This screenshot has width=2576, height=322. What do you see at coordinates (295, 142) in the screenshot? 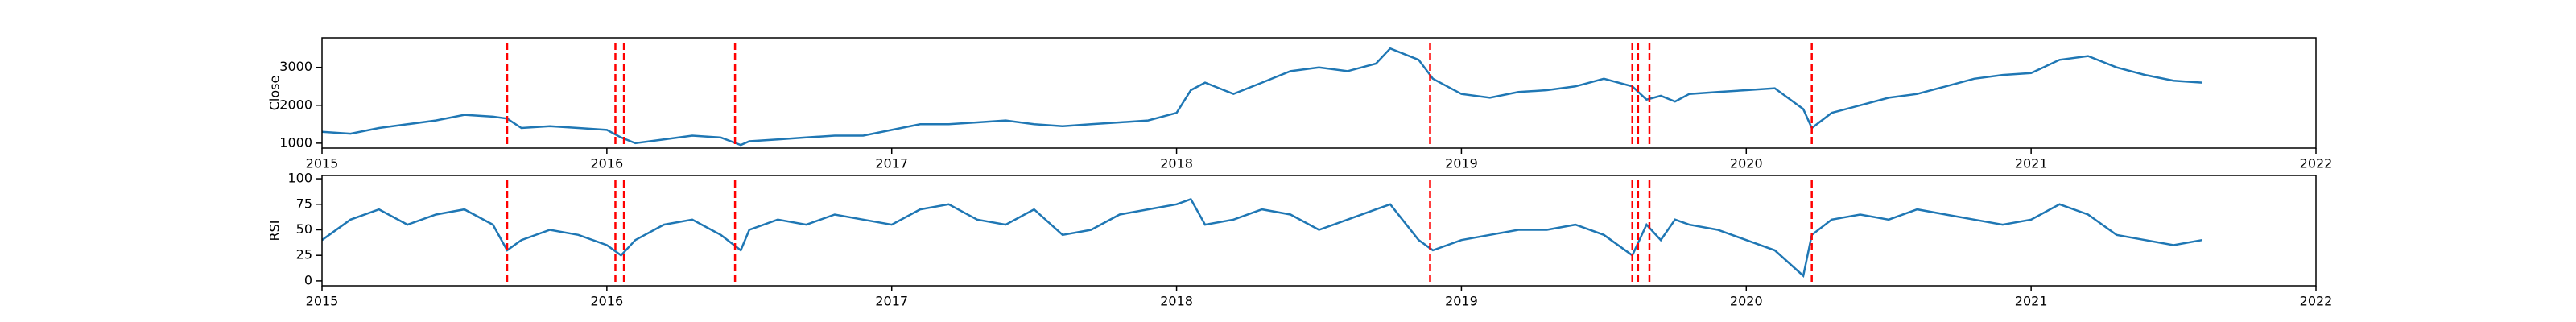
I see `y-tick-label: 1000` at bounding box center [295, 142].